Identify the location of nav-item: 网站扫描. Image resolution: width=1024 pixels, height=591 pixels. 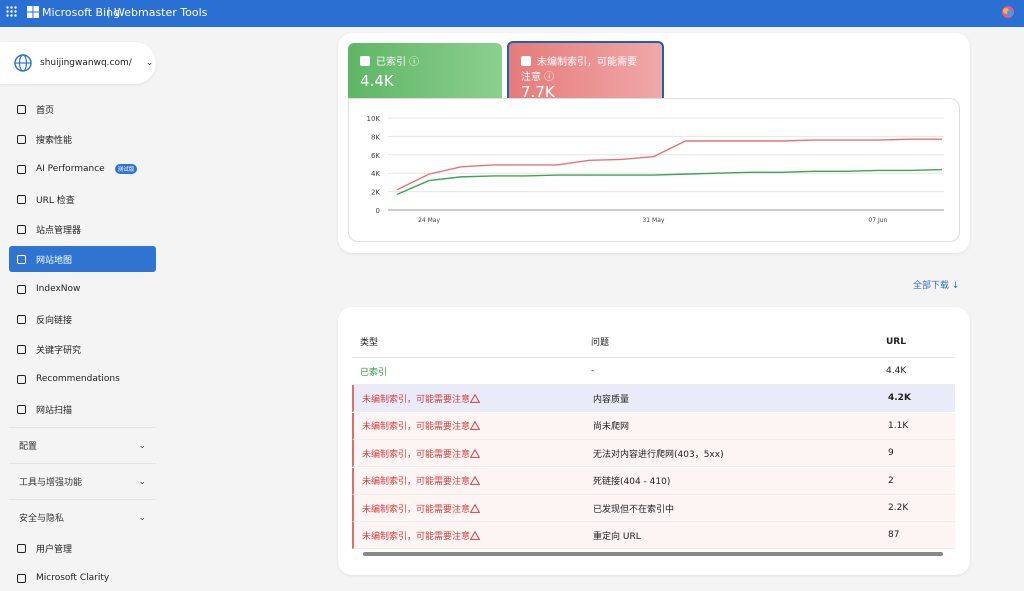
(82, 409).